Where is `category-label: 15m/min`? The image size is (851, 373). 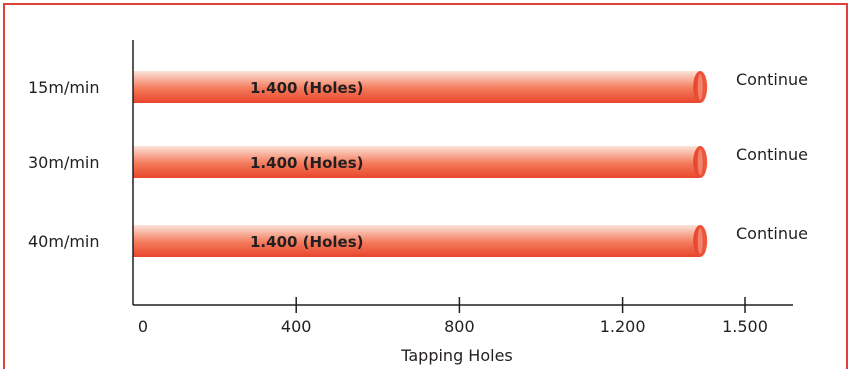
category-label: 15m/min is located at coordinates (64, 87).